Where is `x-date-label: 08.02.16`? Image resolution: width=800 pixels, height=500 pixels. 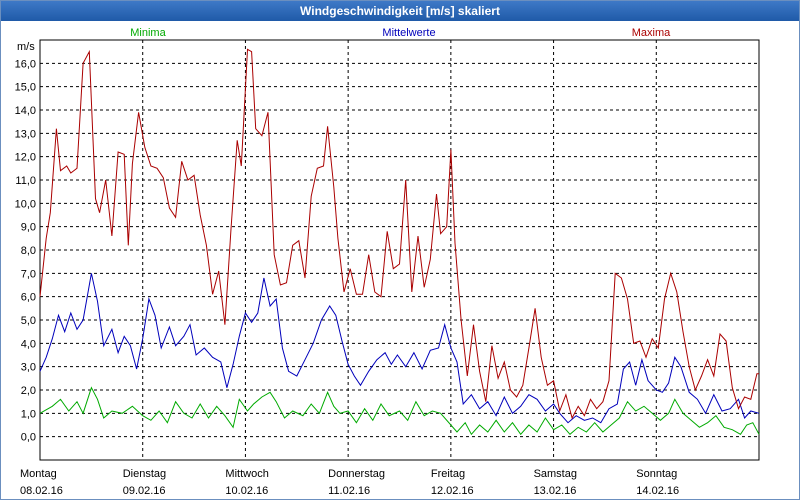
x-date-label: 08.02.16 is located at coordinates (41, 491).